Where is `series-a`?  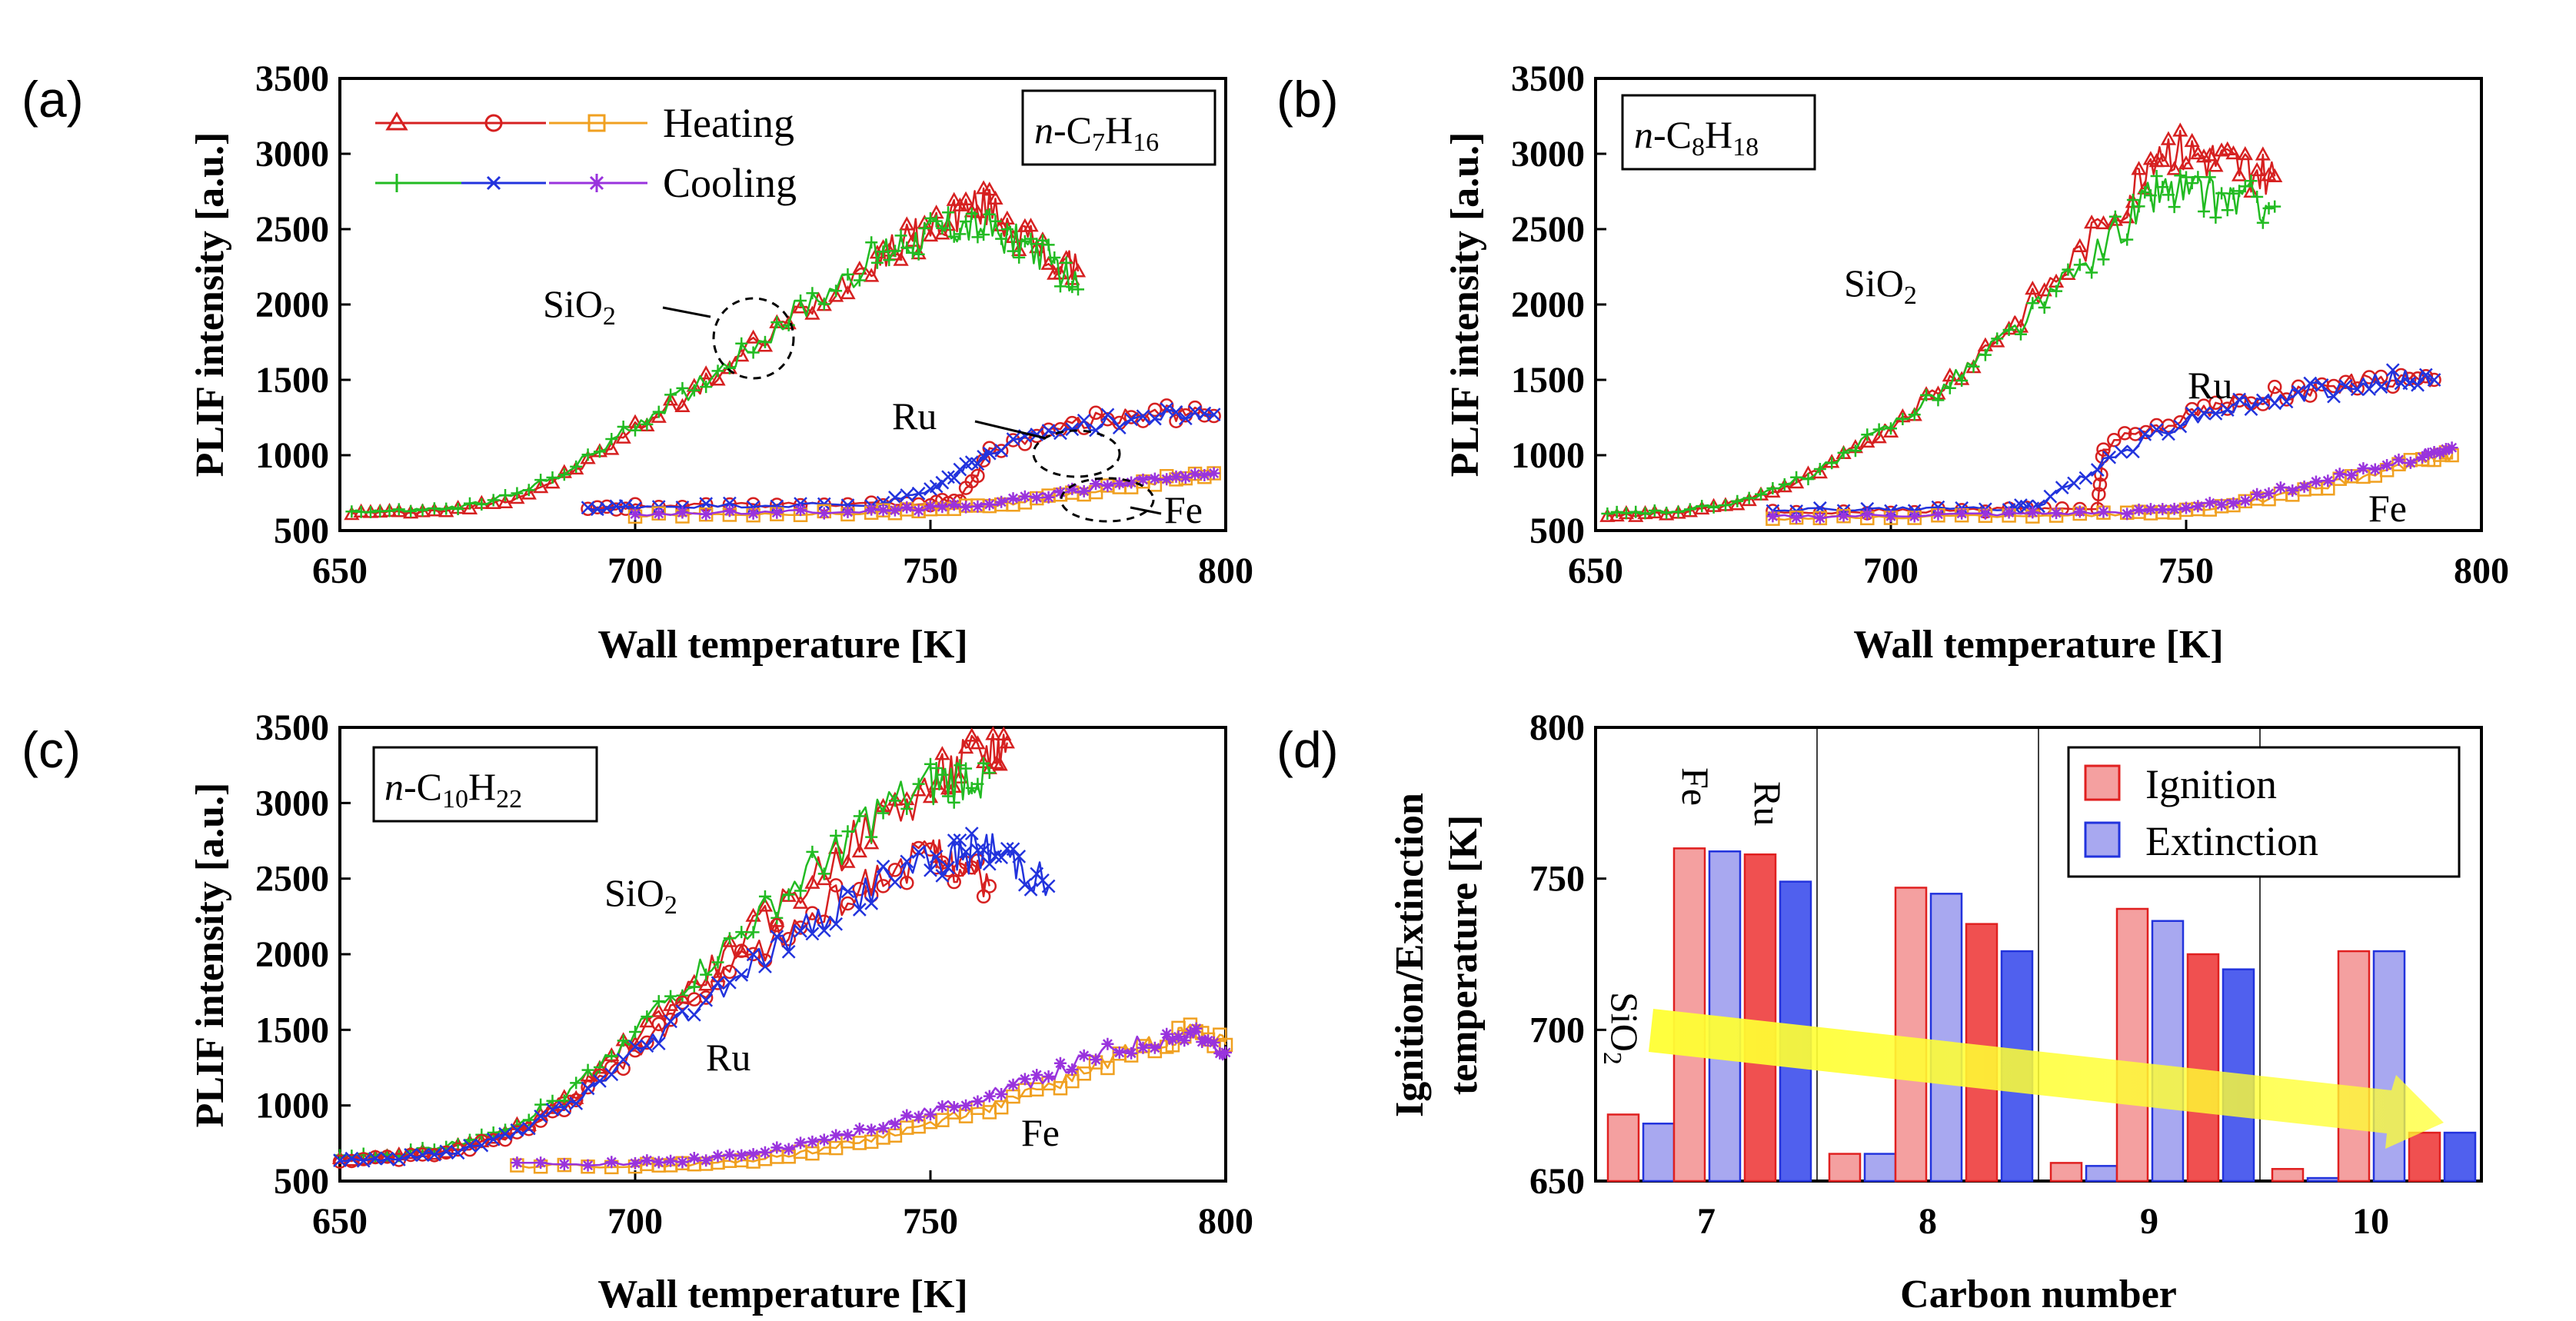 series-a is located at coordinates (782, 352).